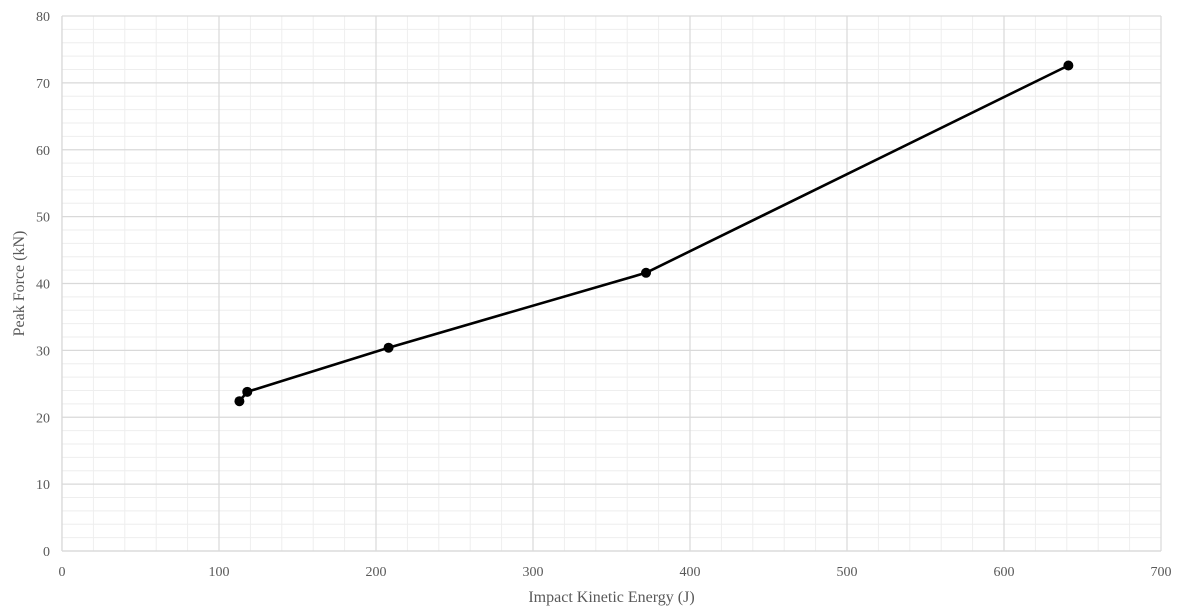 Image resolution: width=1180 pixels, height=606 pixels. Describe the element at coordinates (43, 218) in the screenshot. I see `y-tick-label: 50` at that location.